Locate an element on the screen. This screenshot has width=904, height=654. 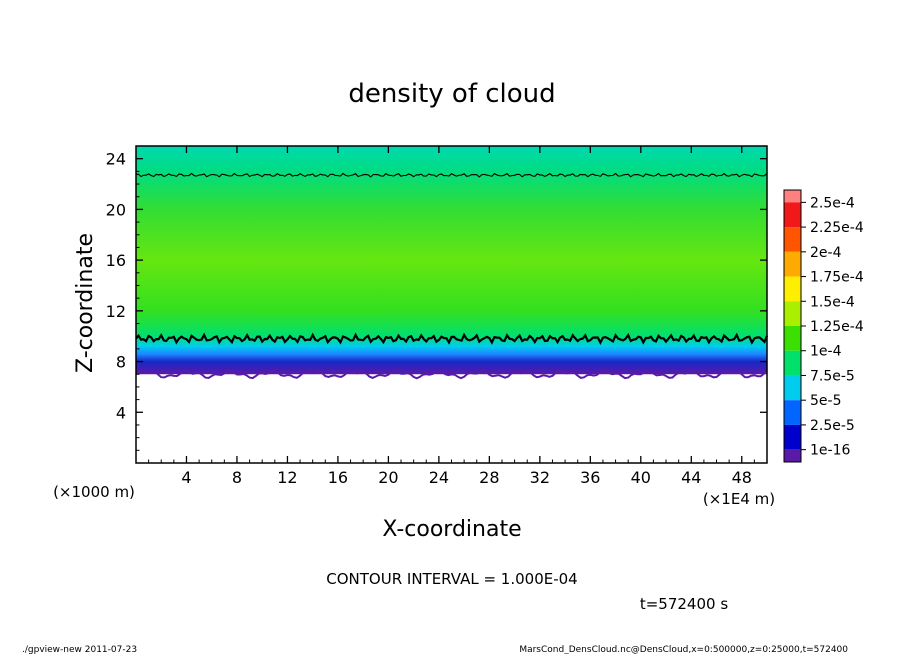
colorbar-label: 5e-5 is located at coordinates (825, 401).